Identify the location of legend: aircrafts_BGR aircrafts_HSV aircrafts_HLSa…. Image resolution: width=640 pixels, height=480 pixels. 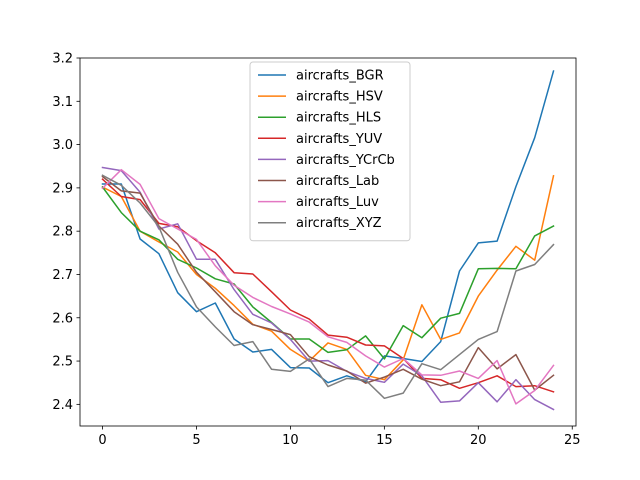
(330, 151).